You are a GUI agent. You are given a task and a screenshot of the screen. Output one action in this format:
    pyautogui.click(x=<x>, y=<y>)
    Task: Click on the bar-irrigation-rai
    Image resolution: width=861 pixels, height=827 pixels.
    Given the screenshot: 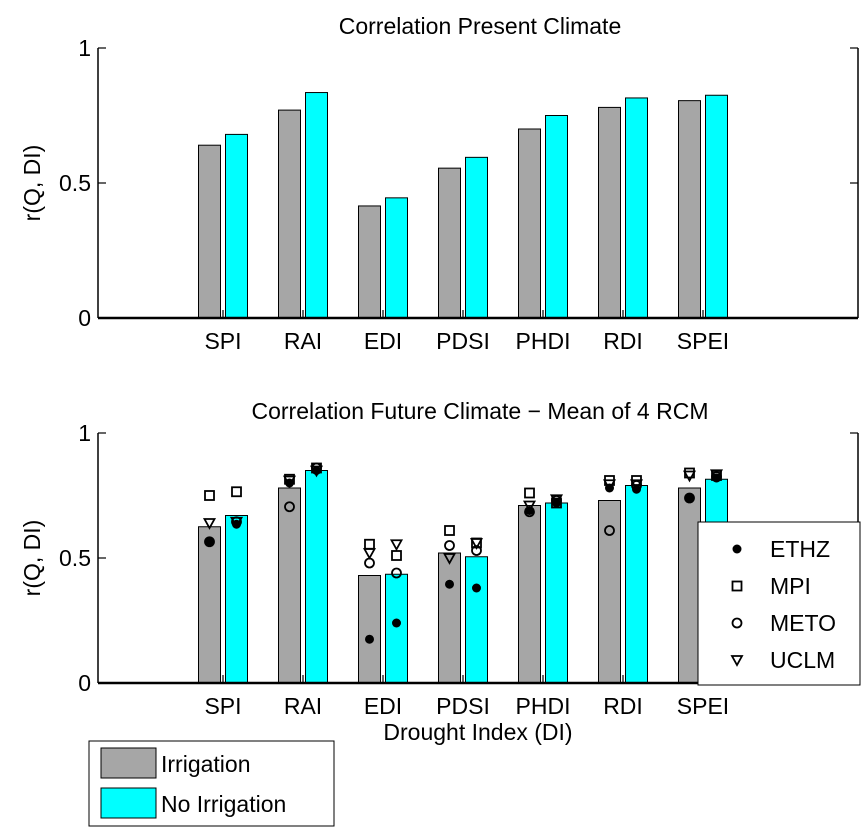 What is the action you would take?
    pyautogui.click(x=289, y=214)
    